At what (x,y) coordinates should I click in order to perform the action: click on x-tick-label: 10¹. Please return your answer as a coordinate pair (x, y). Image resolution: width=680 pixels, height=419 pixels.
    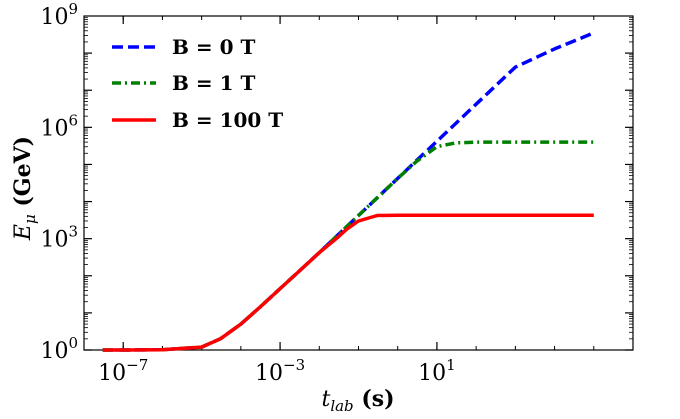
    Looking at the image, I should click on (437, 371).